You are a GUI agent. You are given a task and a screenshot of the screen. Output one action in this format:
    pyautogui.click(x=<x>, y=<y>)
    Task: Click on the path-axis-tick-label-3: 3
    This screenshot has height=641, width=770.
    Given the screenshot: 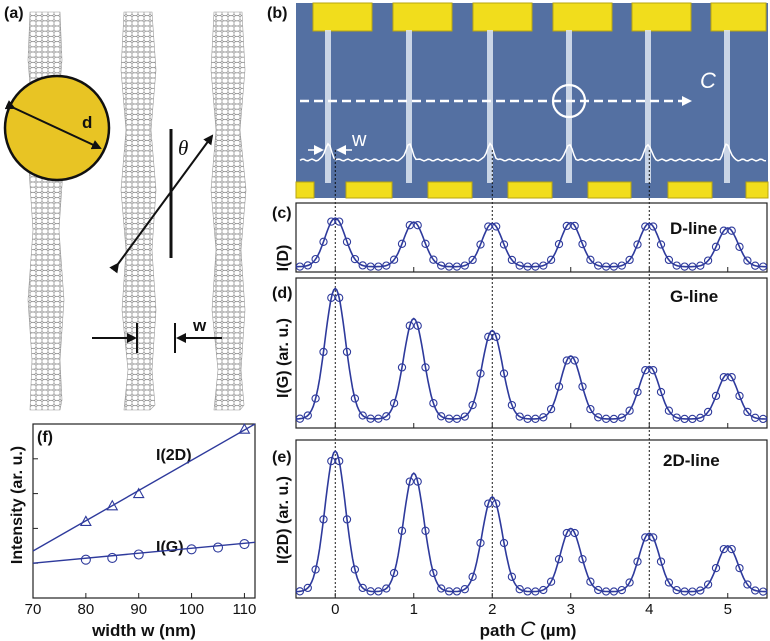 What is the action you would take?
    pyautogui.click(x=571, y=609)
    